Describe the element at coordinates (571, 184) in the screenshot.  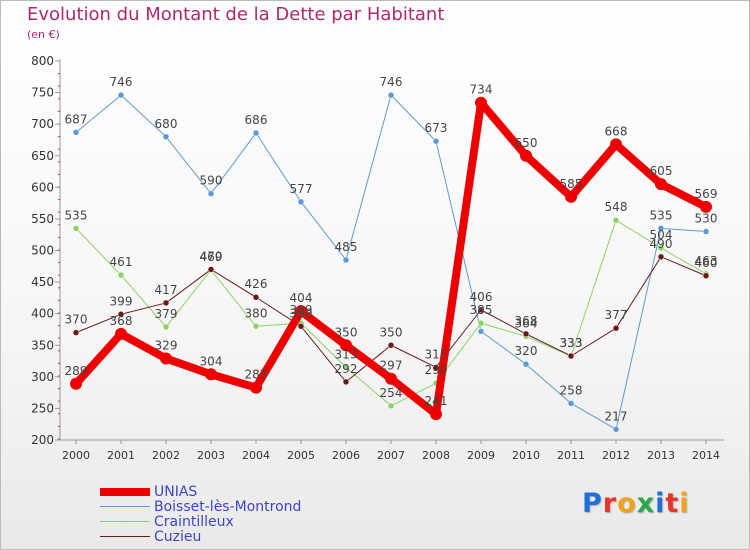
I see `data-label: 585` at that location.